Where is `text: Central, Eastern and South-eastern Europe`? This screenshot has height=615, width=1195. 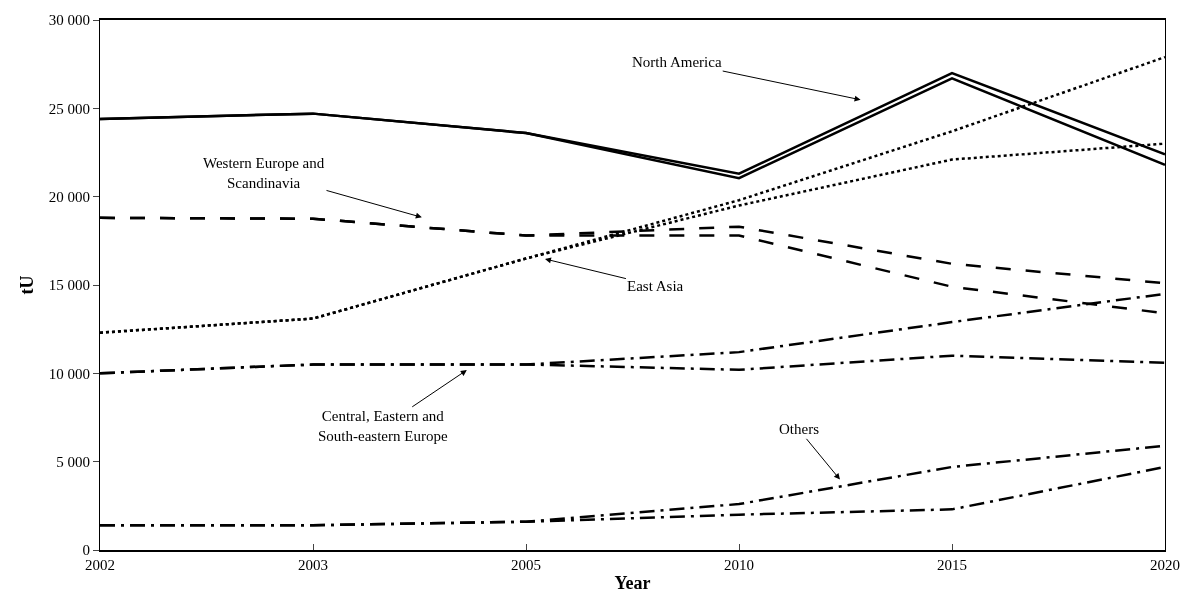 text: Central, Eastern and South-eastern Europe is located at coordinates (383, 426).